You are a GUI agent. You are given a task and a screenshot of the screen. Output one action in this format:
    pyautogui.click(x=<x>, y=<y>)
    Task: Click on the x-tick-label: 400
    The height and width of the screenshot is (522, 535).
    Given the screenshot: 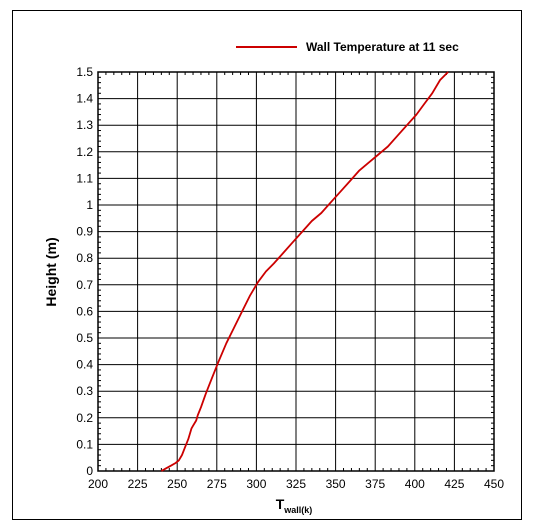 What is the action you would take?
    pyautogui.click(x=415, y=484)
    